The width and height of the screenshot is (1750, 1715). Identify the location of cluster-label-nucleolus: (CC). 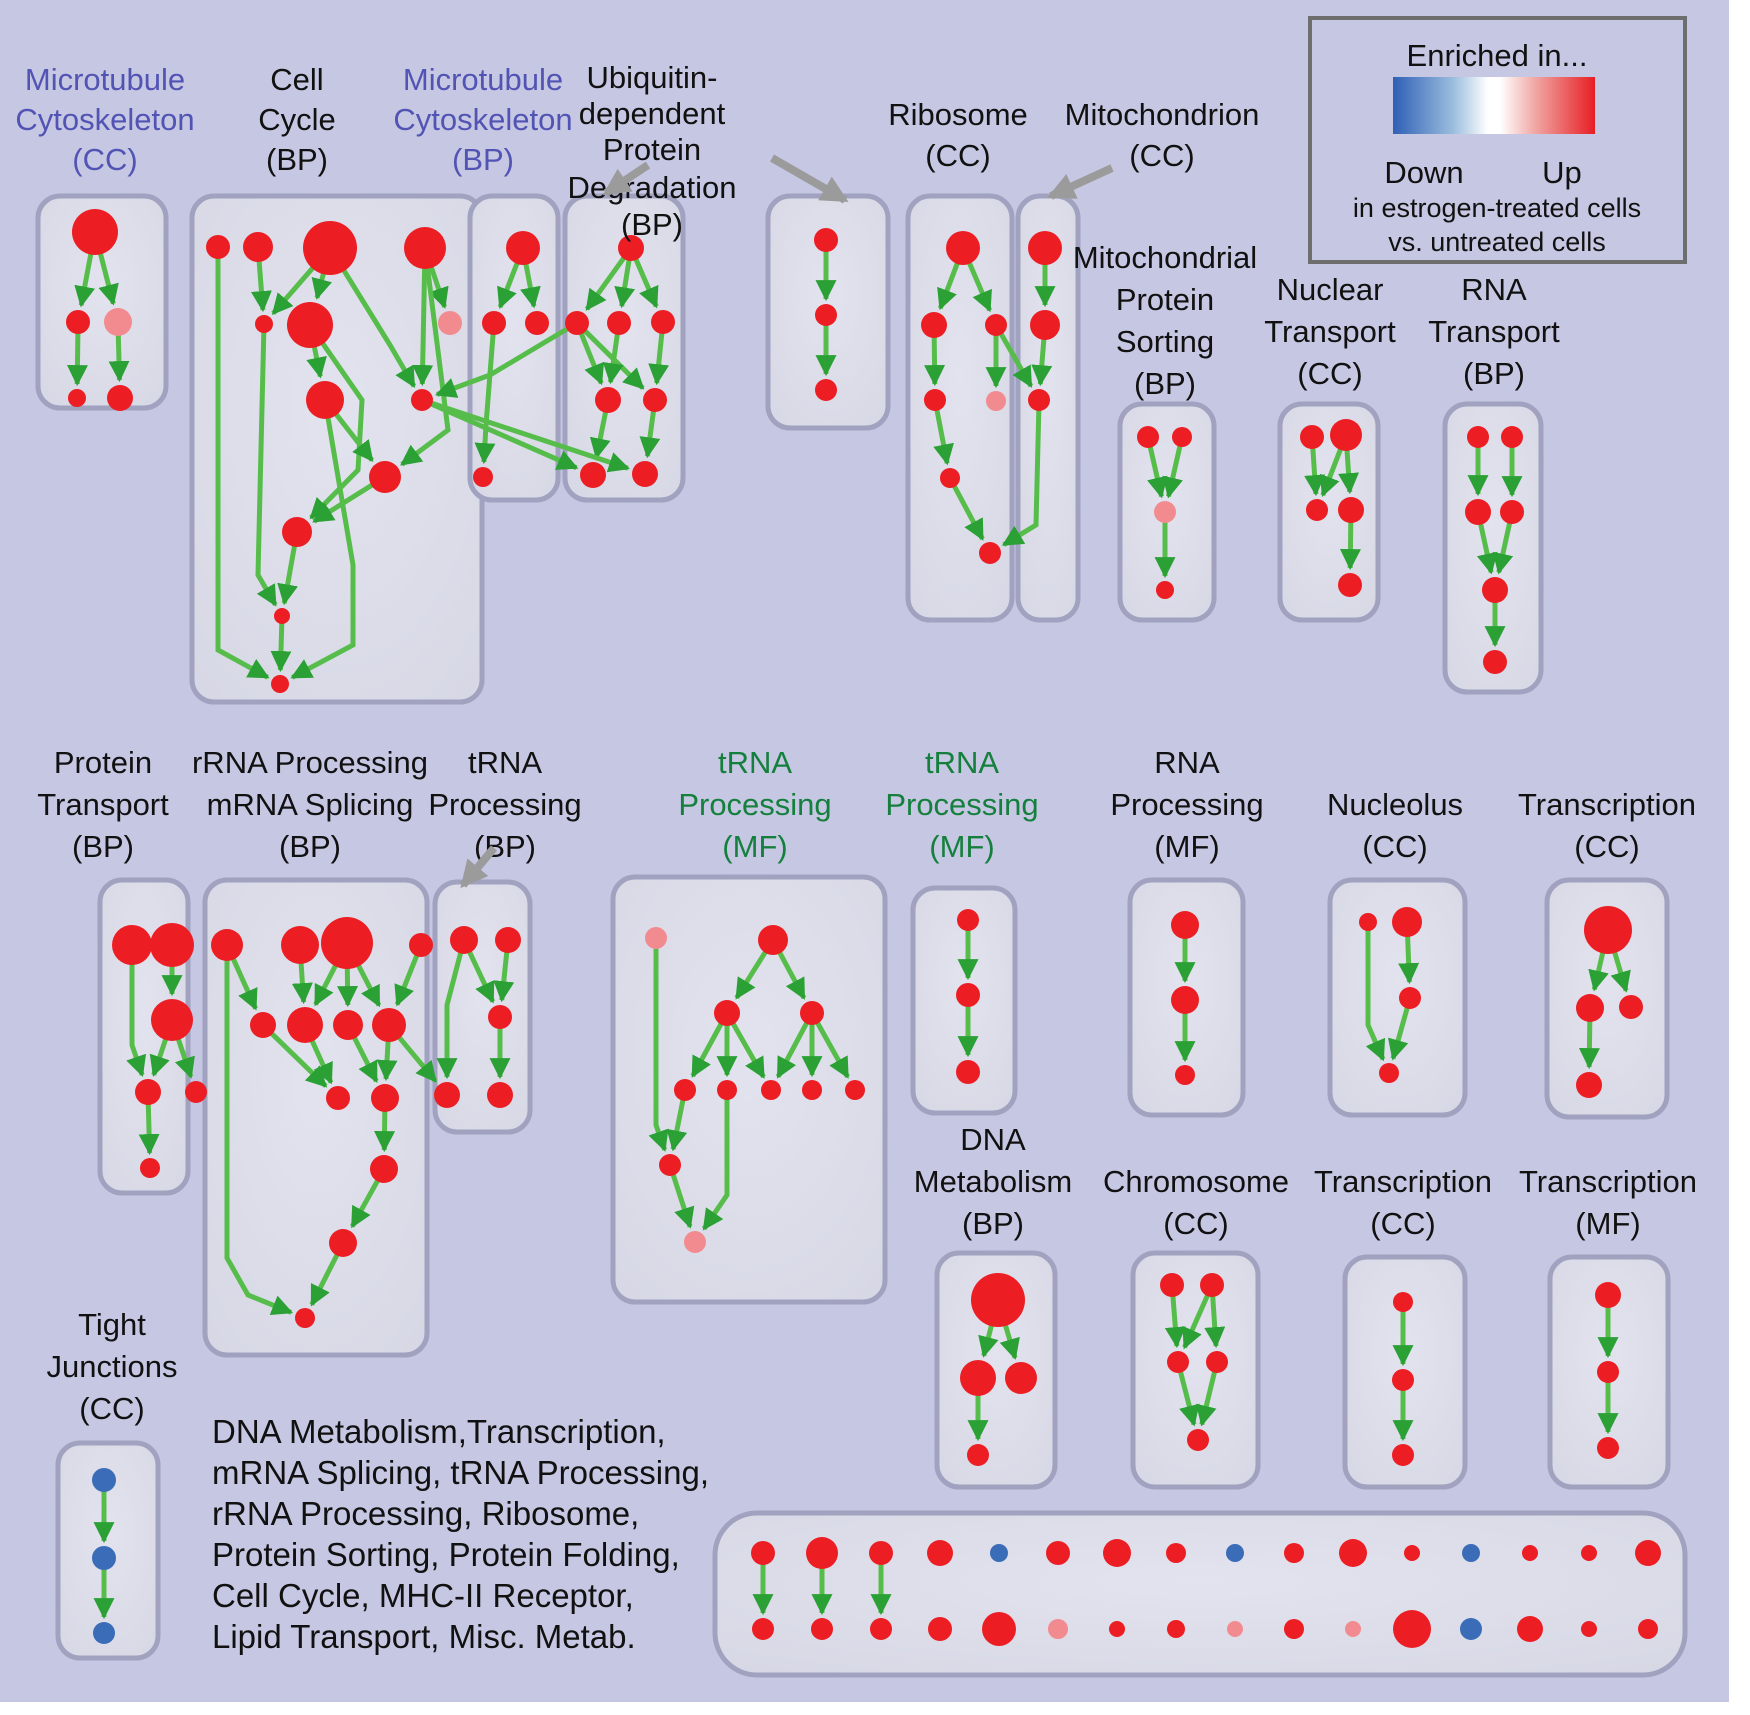
(1394, 846).